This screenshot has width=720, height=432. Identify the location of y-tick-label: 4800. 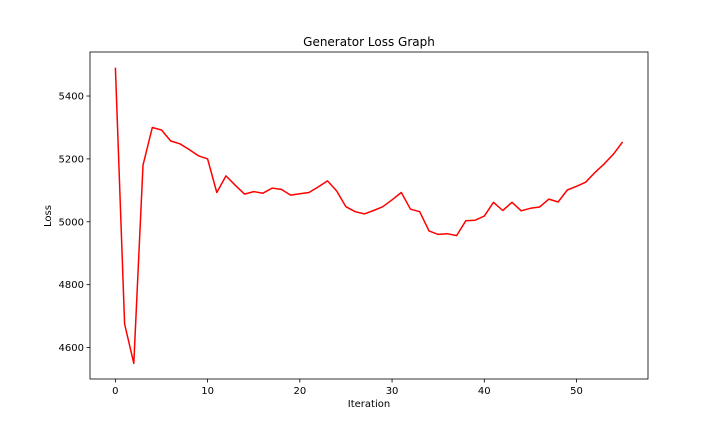
(71, 285).